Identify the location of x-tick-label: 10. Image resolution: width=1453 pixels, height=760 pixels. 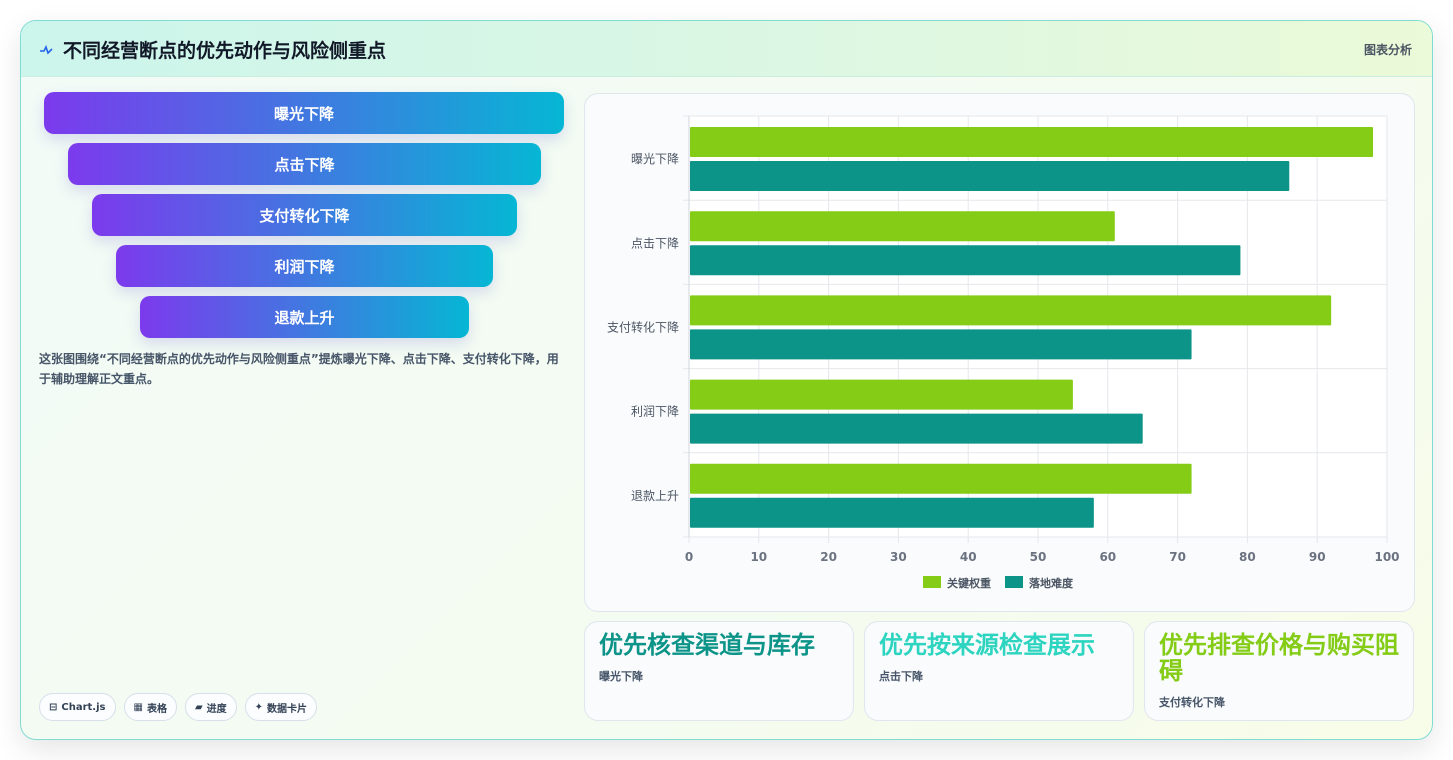
(758, 557).